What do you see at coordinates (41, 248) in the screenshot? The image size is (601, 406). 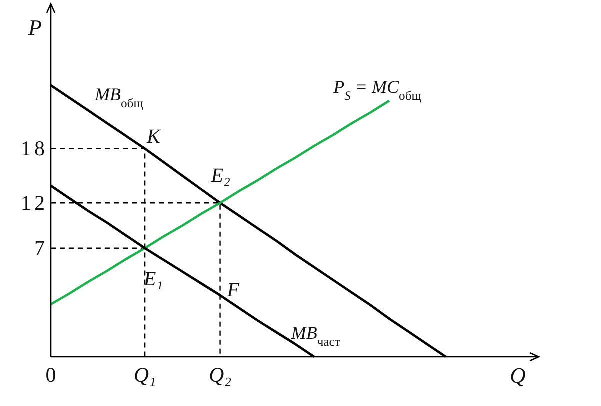 I see `y-tick-label: 7` at bounding box center [41, 248].